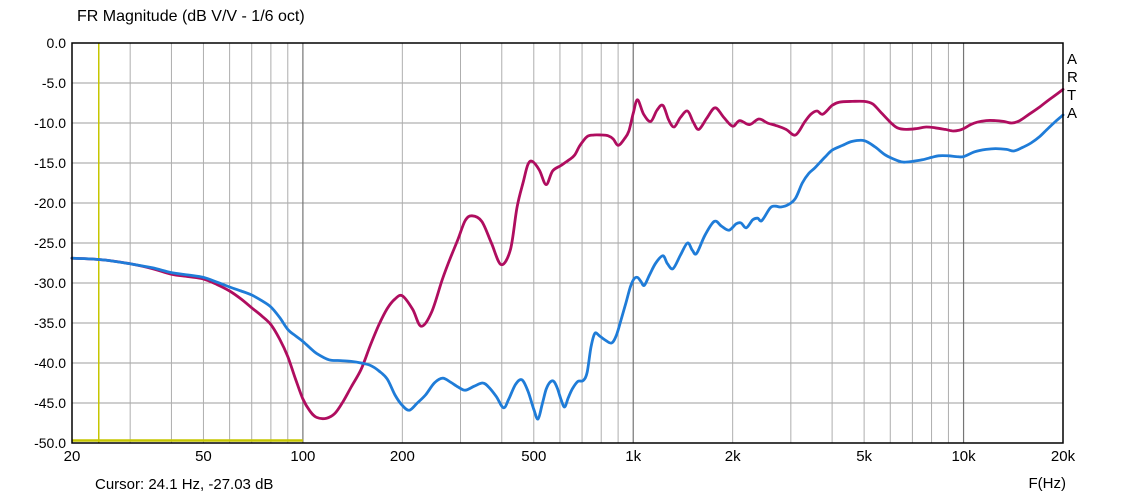 The image size is (1136, 502). I want to click on x-tick-label: 100, so click(303, 456).